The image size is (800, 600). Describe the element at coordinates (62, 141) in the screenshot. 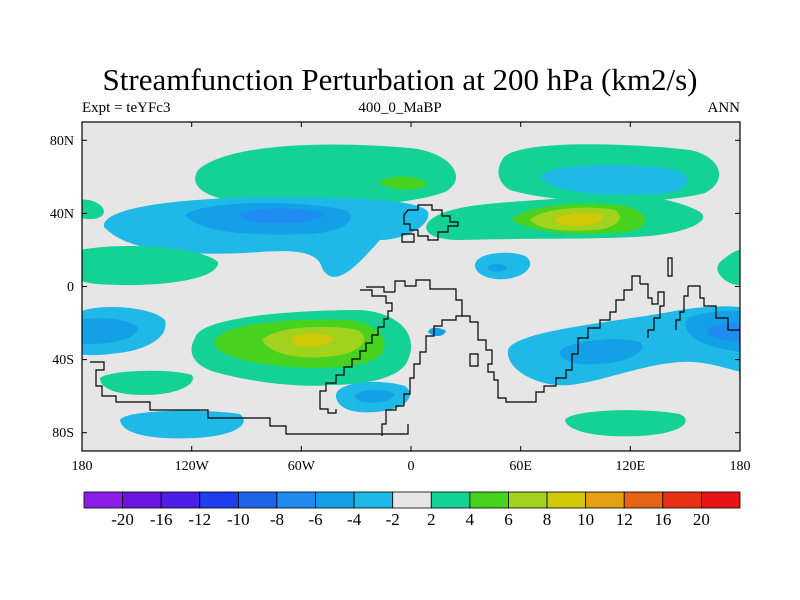

I see `lat-tick-label: 80N` at that location.